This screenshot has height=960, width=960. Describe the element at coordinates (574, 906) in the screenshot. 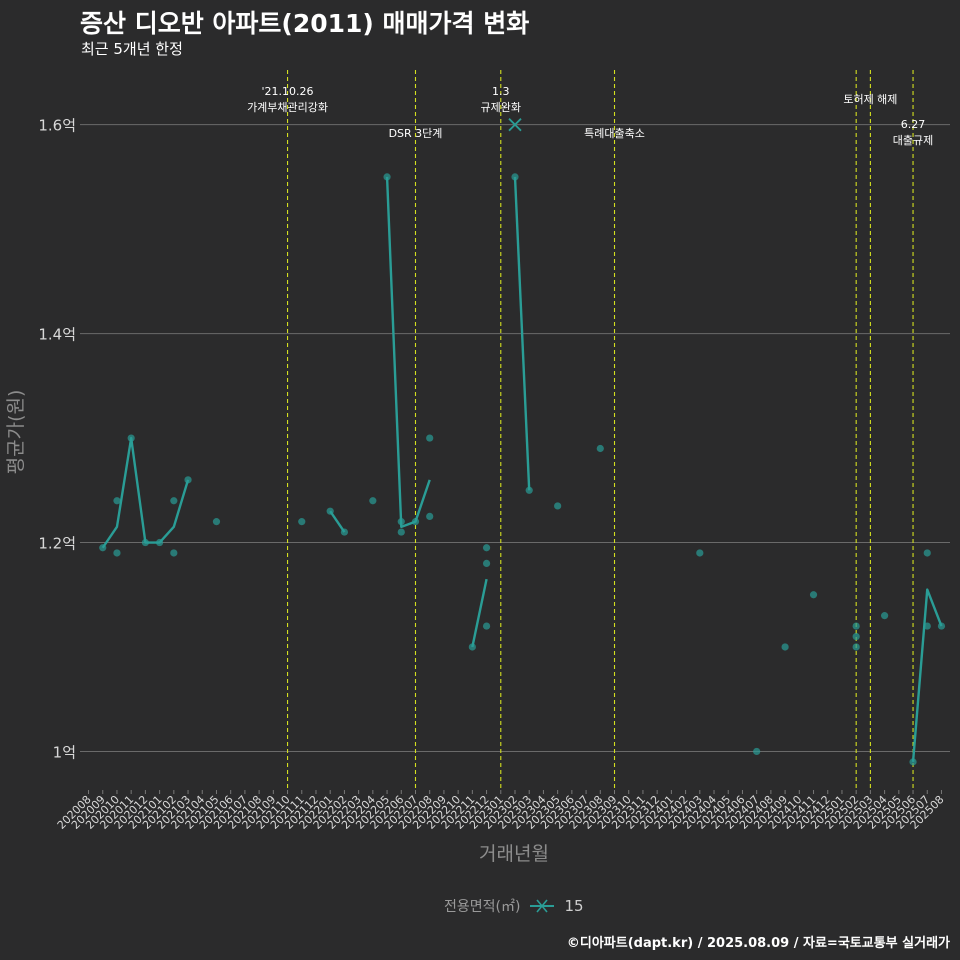

I see `legend-series-label: 15` at that location.